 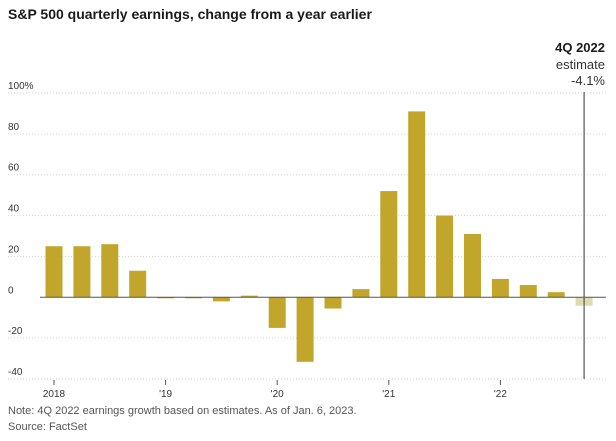 I want to click on estimate-annotation: 4Q 2022 estimate -4.1%, so click(x=580, y=209).